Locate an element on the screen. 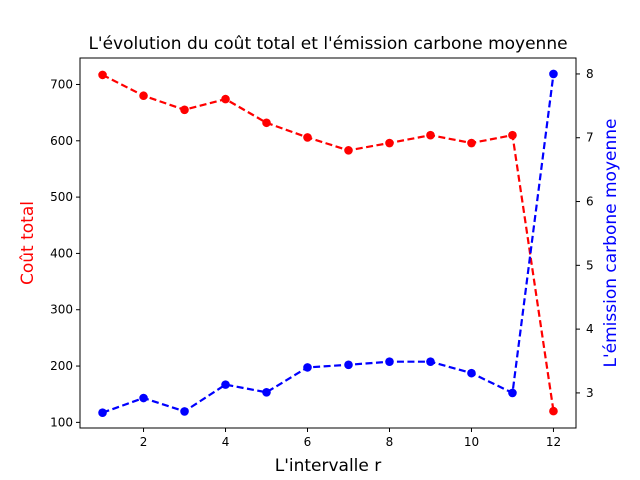 The image size is (640, 480). right-y-axis: 3 4 5 6 7 8 is located at coordinates (585, 233).